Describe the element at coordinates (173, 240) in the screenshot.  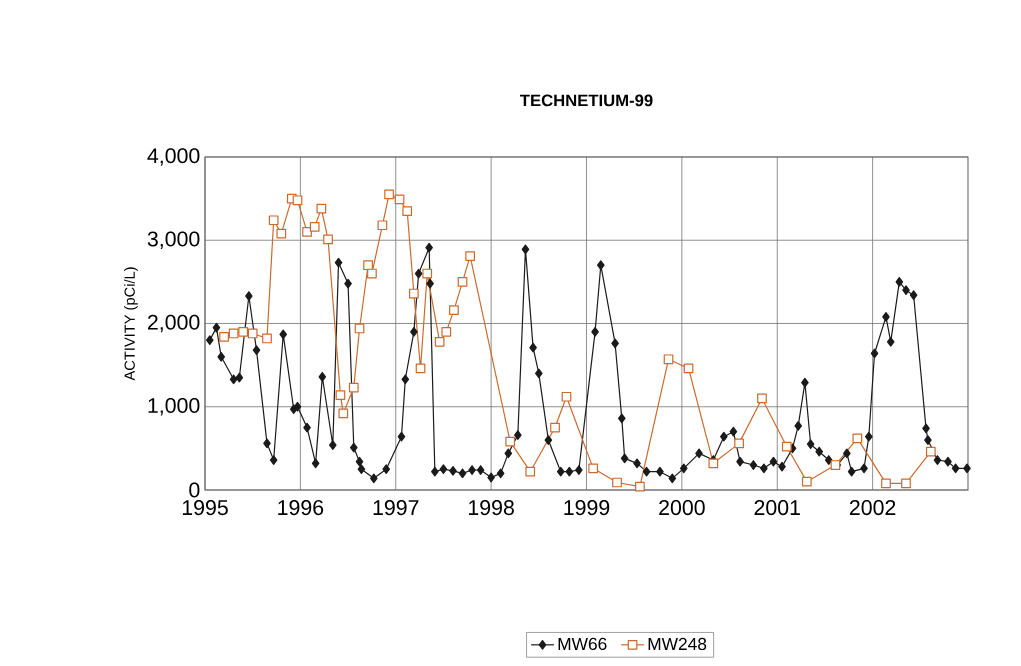
I see `y-tick-label: 3,000` at that location.